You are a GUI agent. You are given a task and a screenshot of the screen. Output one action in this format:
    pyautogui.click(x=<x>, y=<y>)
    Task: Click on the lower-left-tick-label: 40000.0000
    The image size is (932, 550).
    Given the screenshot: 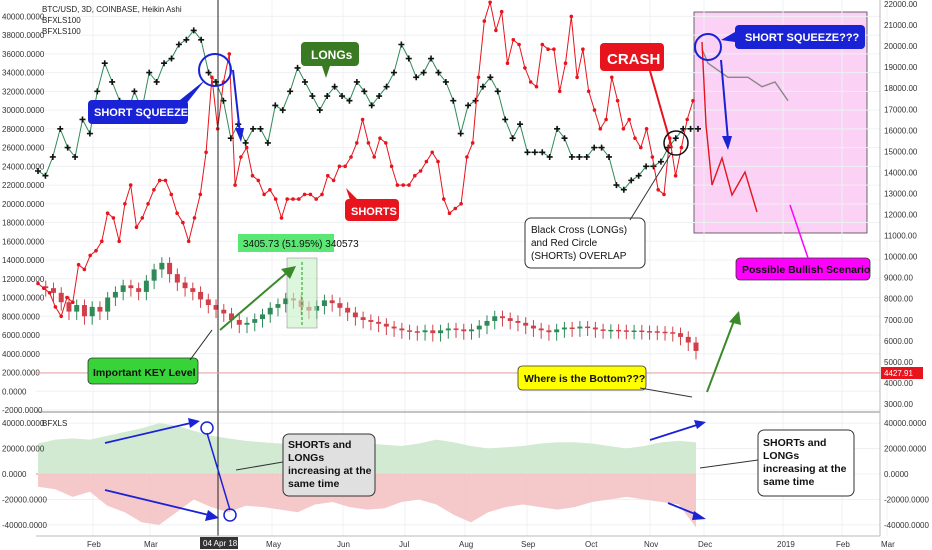 What is the action you would take?
    pyautogui.click(x=23, y=423)
    